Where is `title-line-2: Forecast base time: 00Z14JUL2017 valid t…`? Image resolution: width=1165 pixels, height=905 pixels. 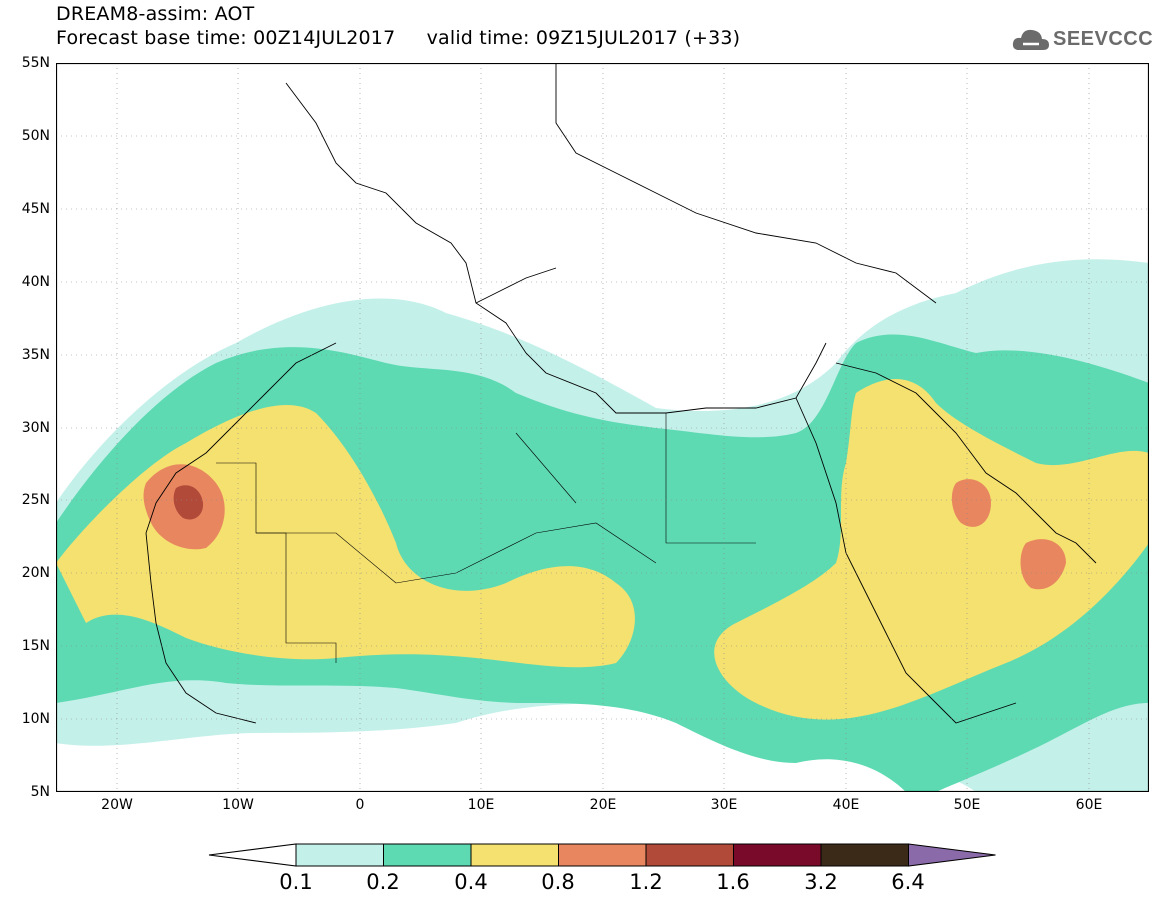 title-line-2: Forecast base time: 00Z14JUL2017 valid t… is located at coordinates (398, 38).